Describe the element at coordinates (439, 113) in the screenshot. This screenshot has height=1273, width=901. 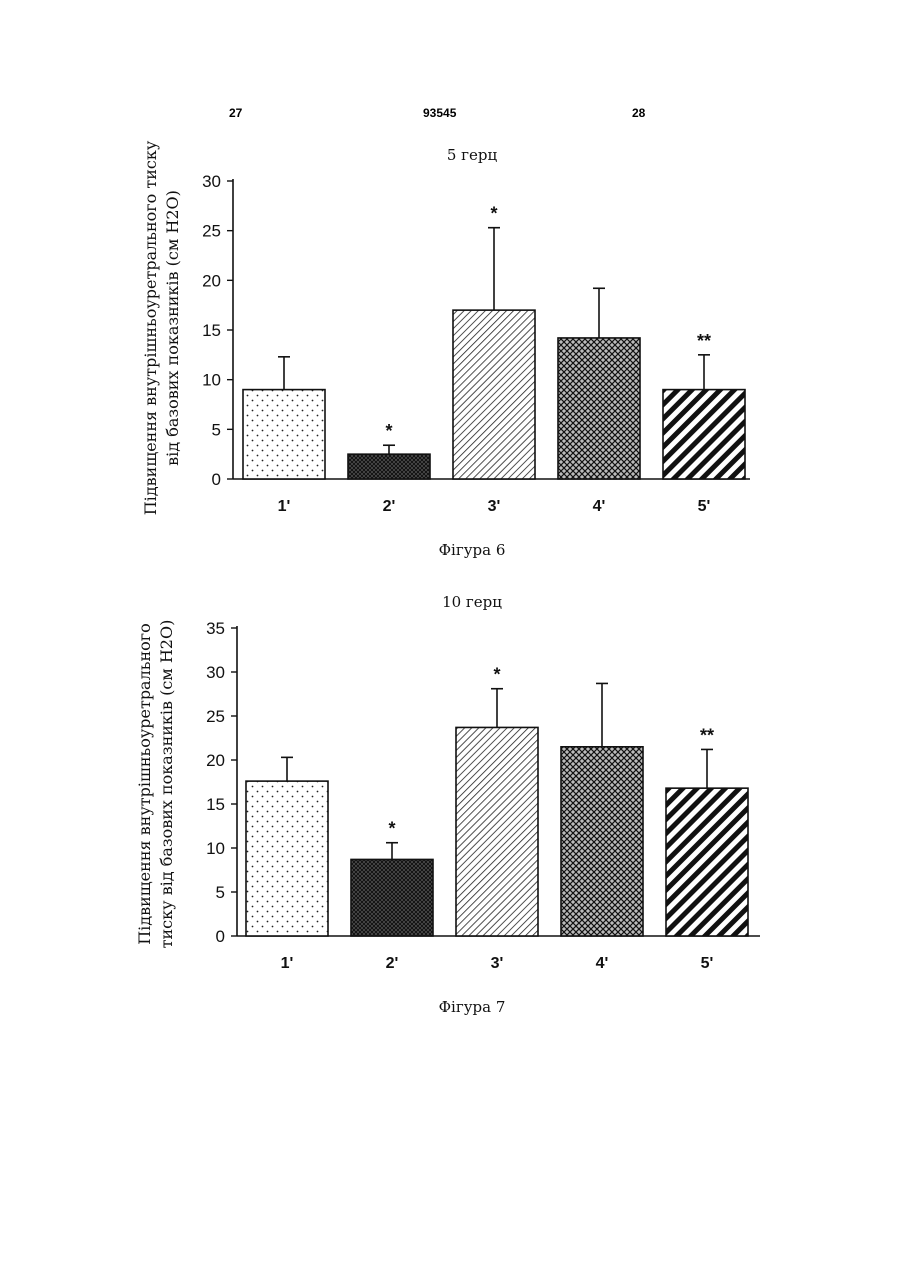
I see `patent-number: 93545` at that location.